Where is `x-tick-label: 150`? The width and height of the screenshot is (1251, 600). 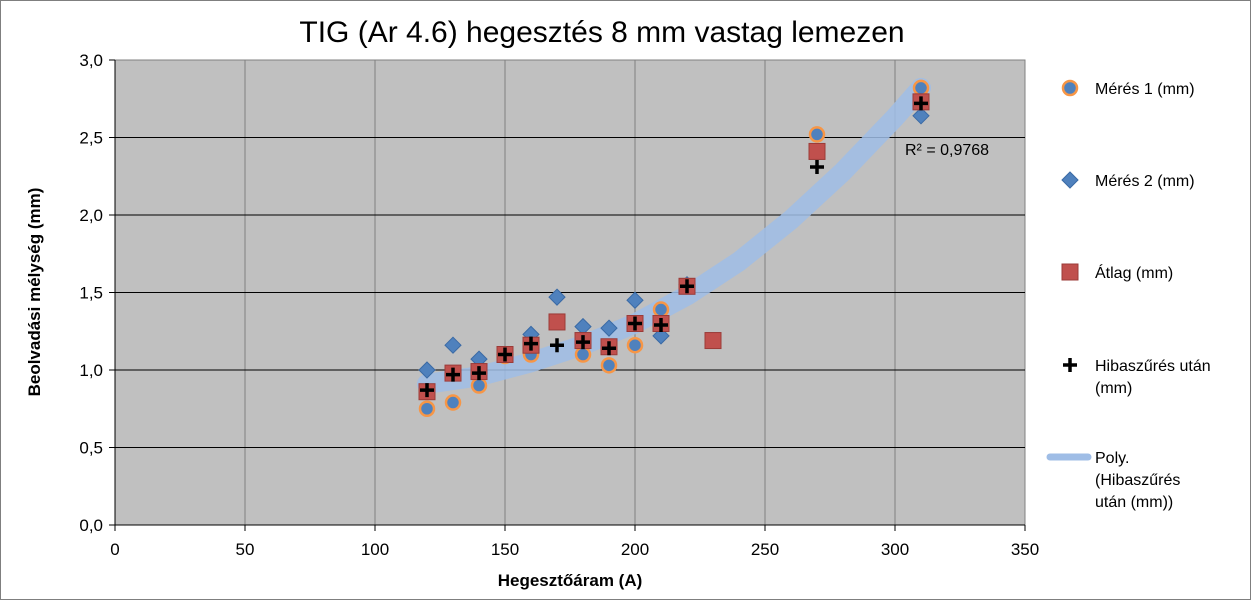
x-tick-label: 150 is located at coordinates (505, 549).